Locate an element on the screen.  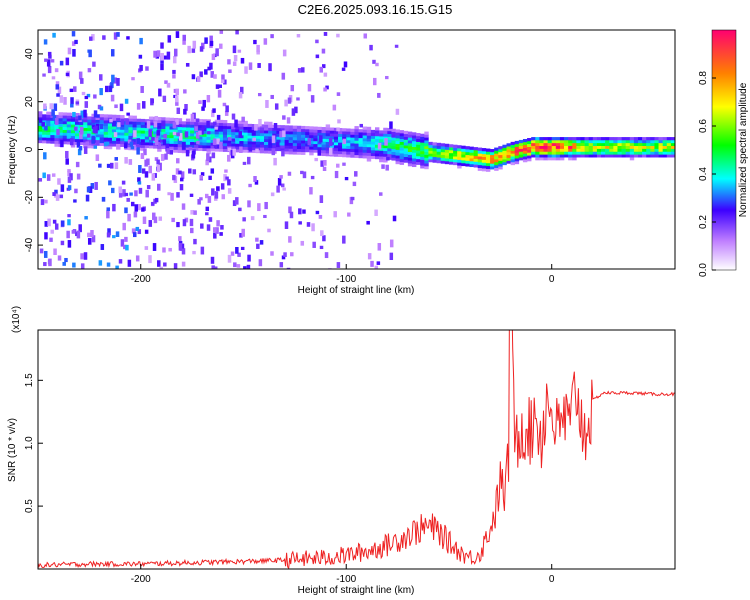
colorbar-tick-label: 0.8 is located at coordinates (703, 78).